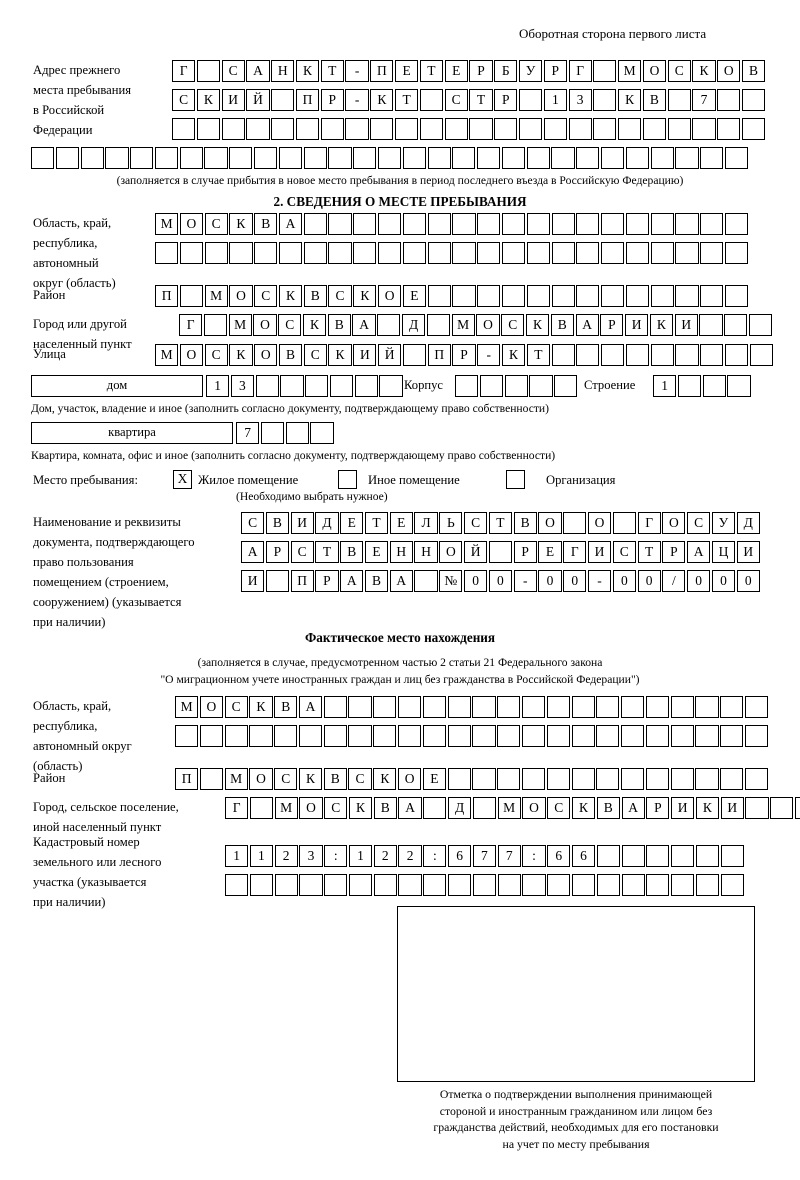 The image size is (800, 1180). I want to click on actual-city-cell: Г, so click(237, 808).